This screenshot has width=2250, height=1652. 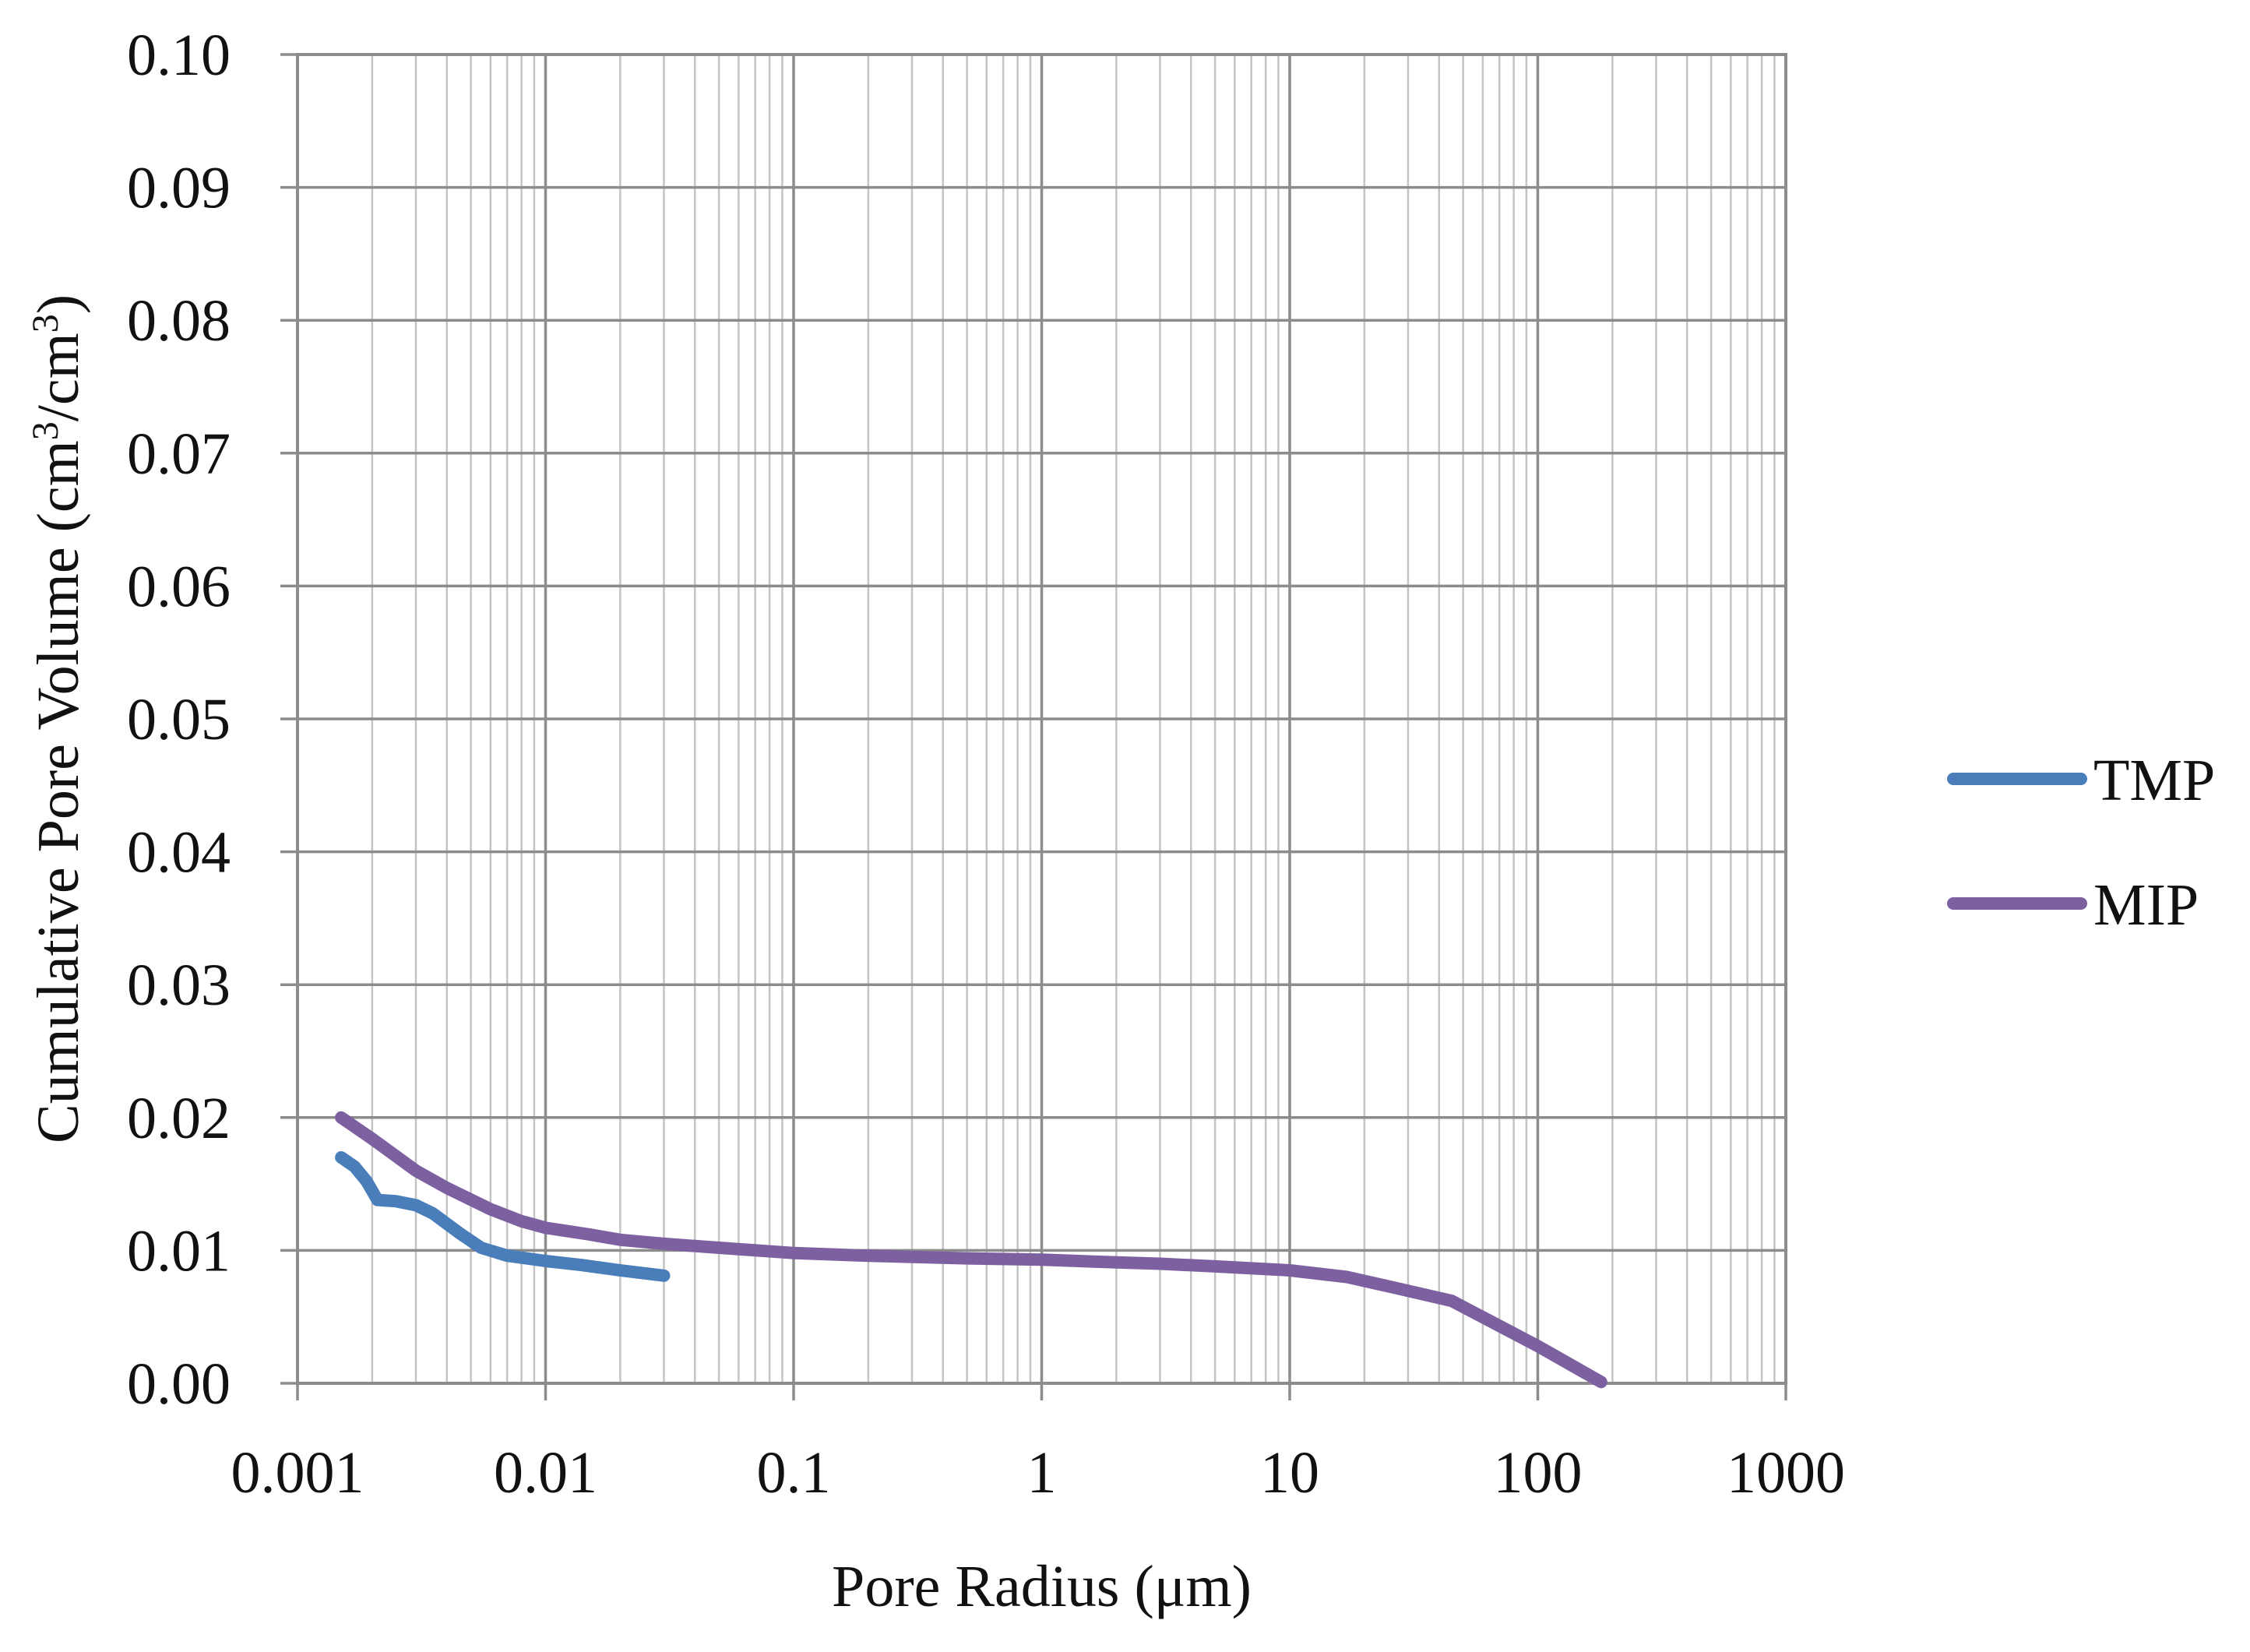 I want to click on x-axis-tick-labels: 0.001 0.01 0.1 1 10 100 1000, so click(x=1038, y=1473).